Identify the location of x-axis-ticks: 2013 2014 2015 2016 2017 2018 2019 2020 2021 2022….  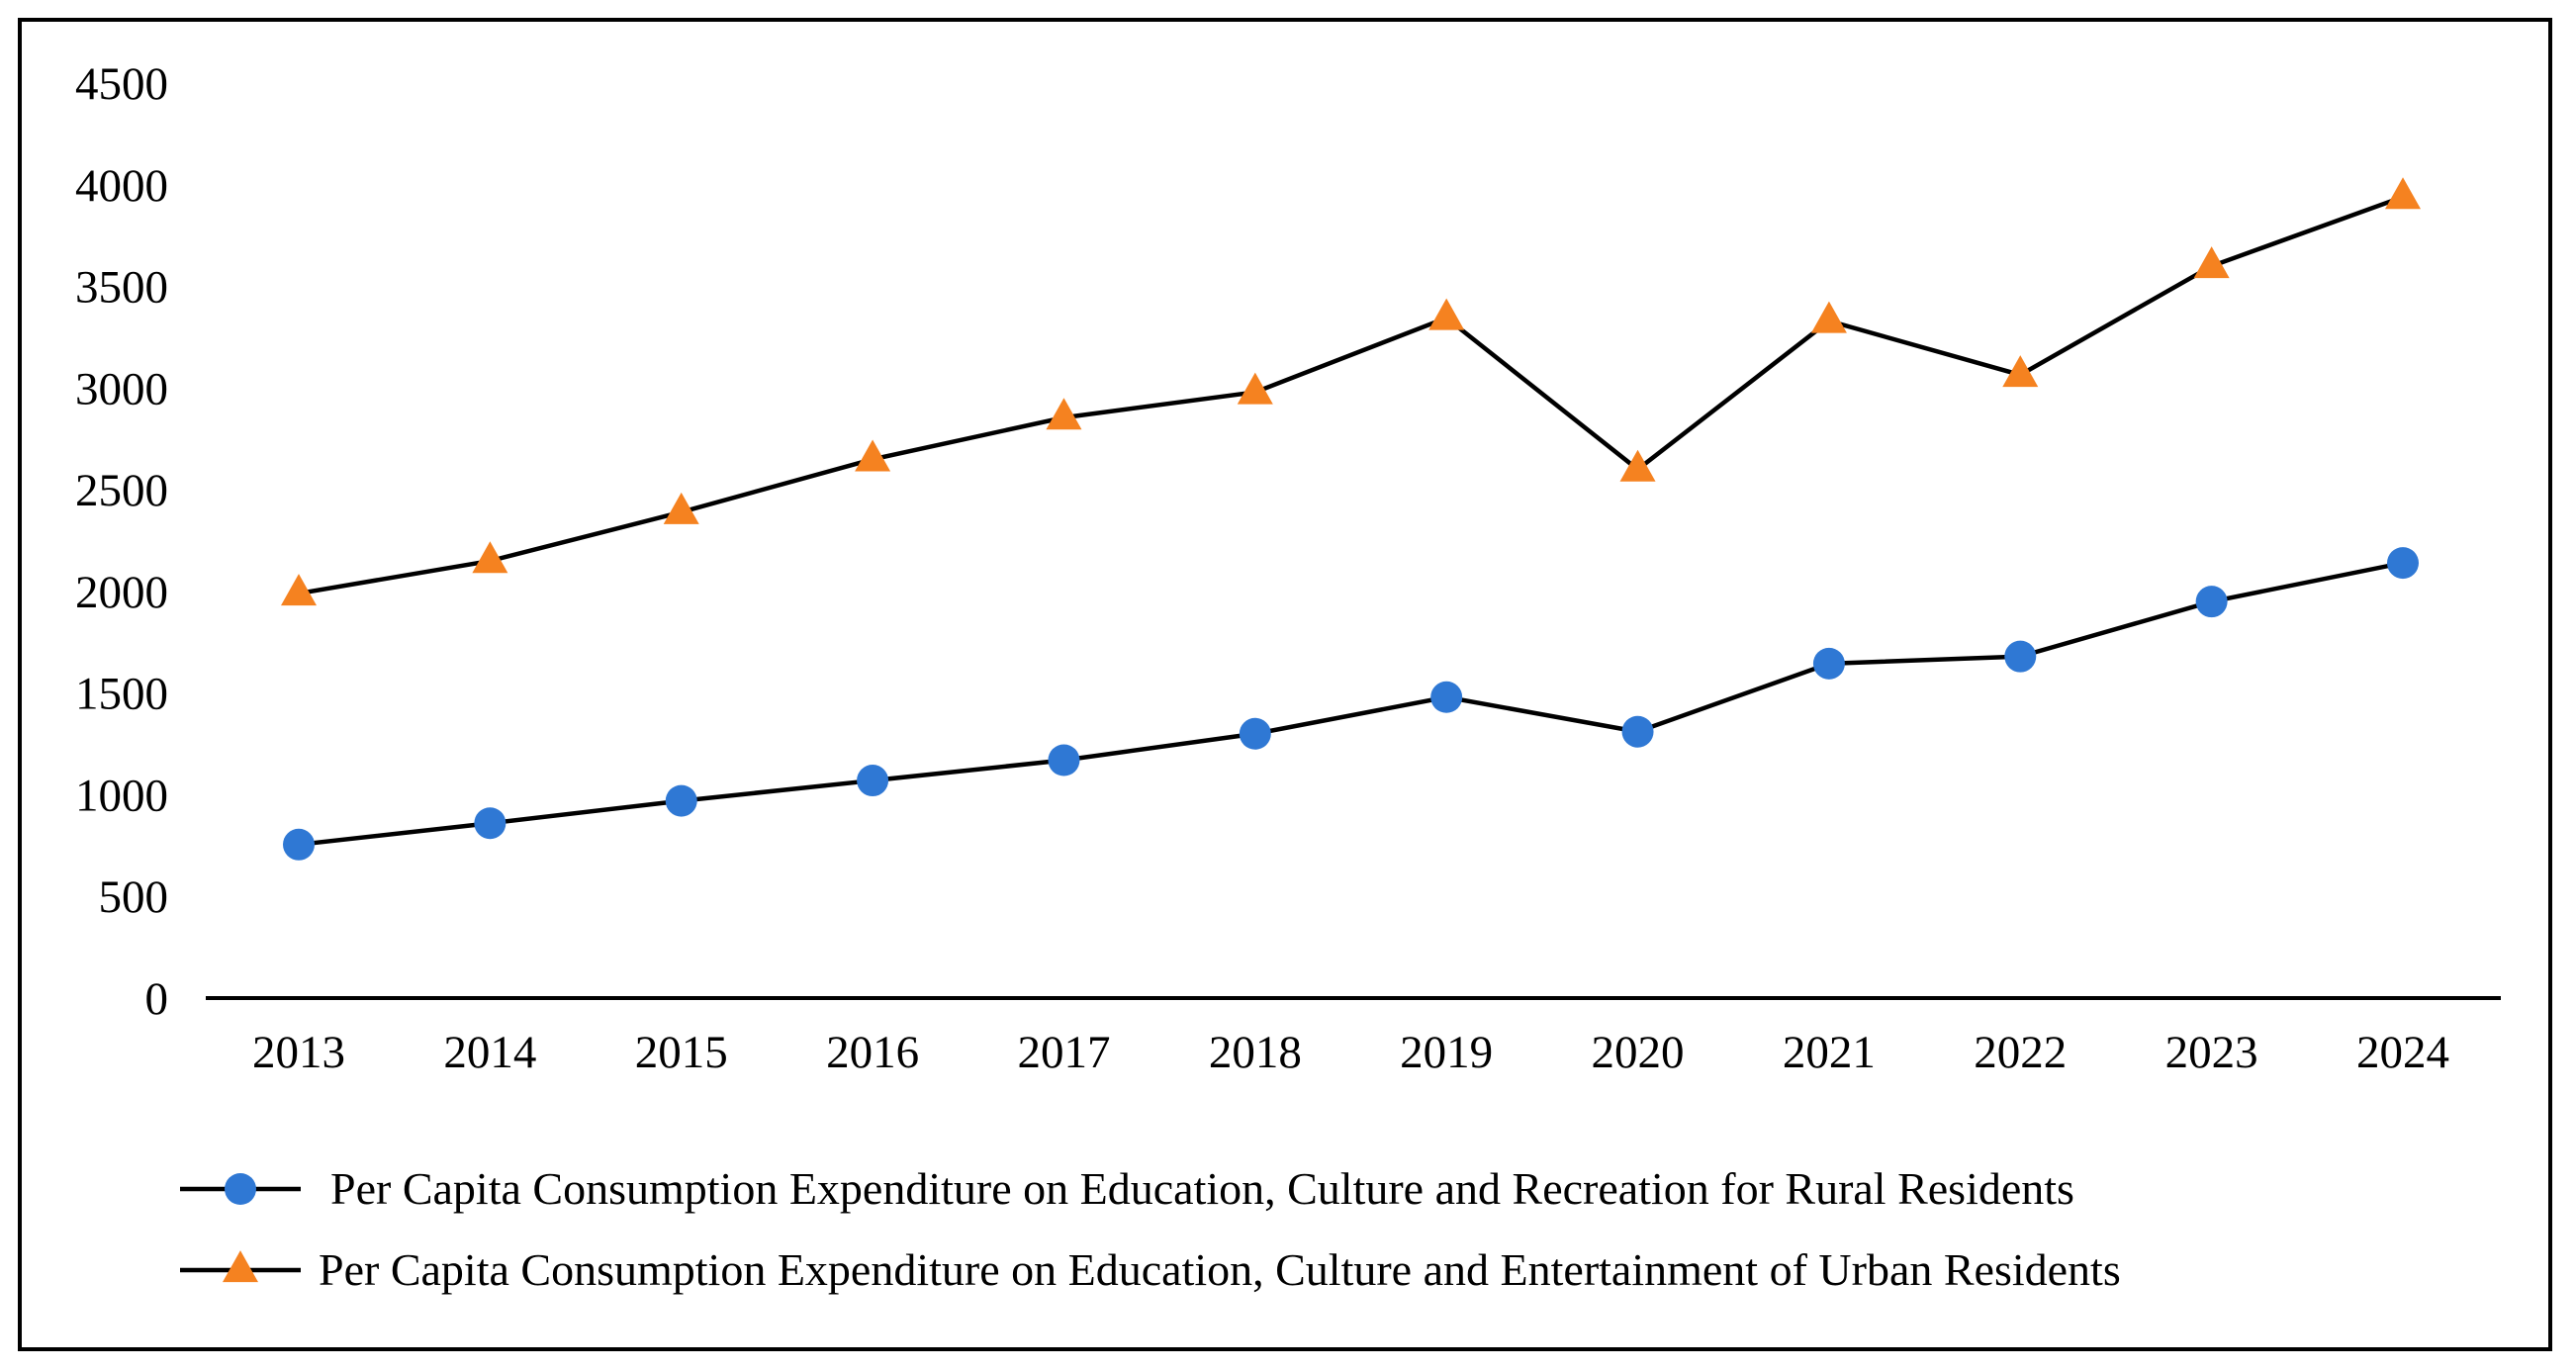
(1350, 1052).